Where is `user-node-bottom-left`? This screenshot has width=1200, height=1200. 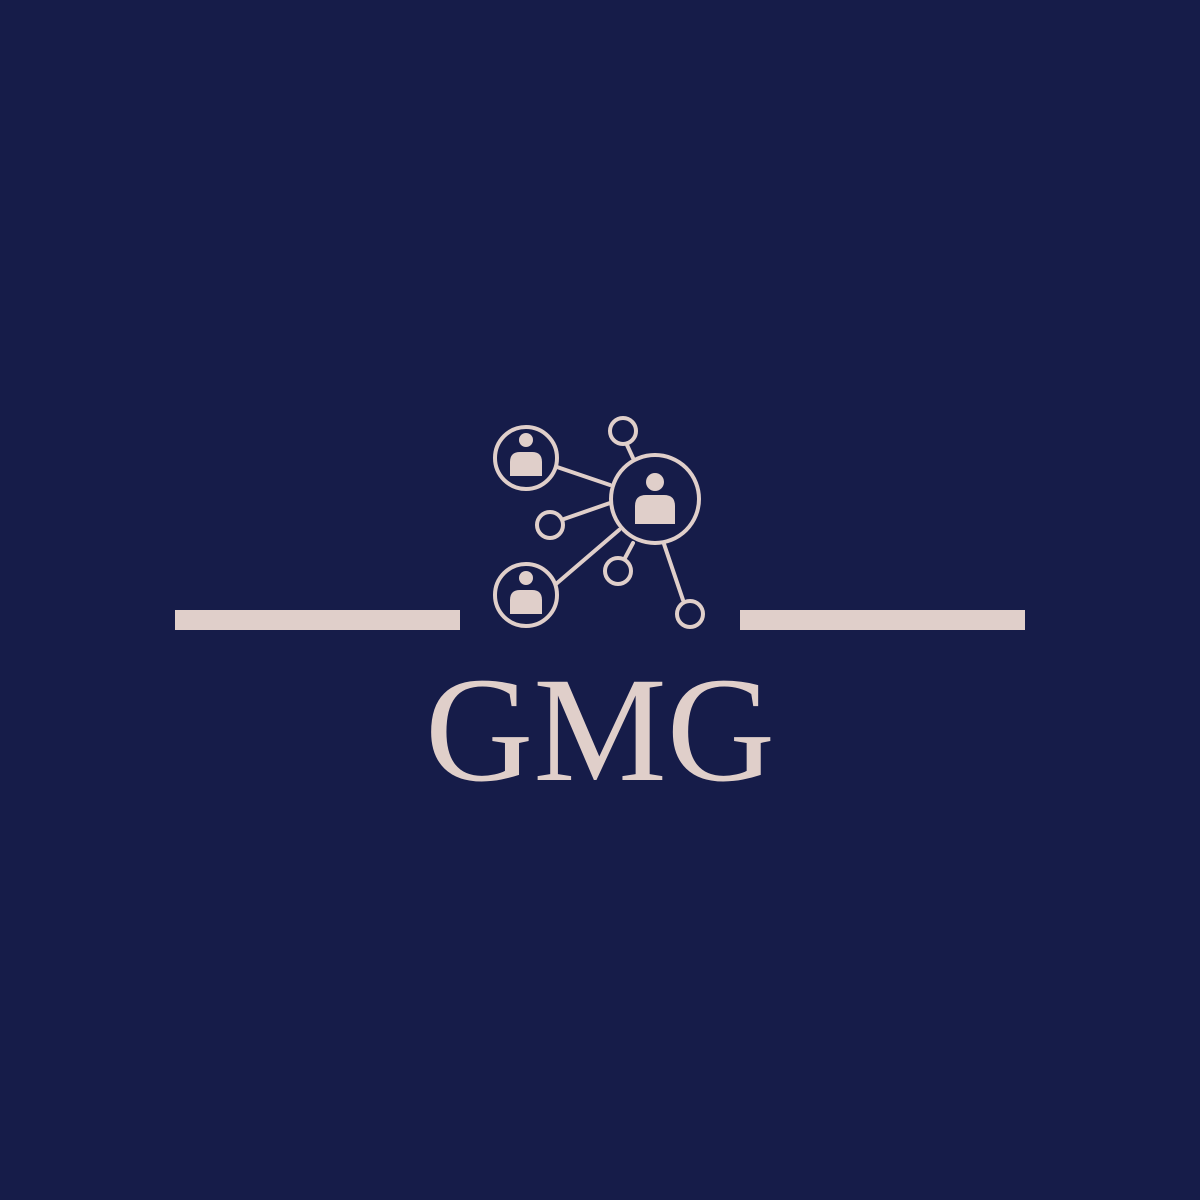 user-node-bottom-left is located at coordinates (526, 595).